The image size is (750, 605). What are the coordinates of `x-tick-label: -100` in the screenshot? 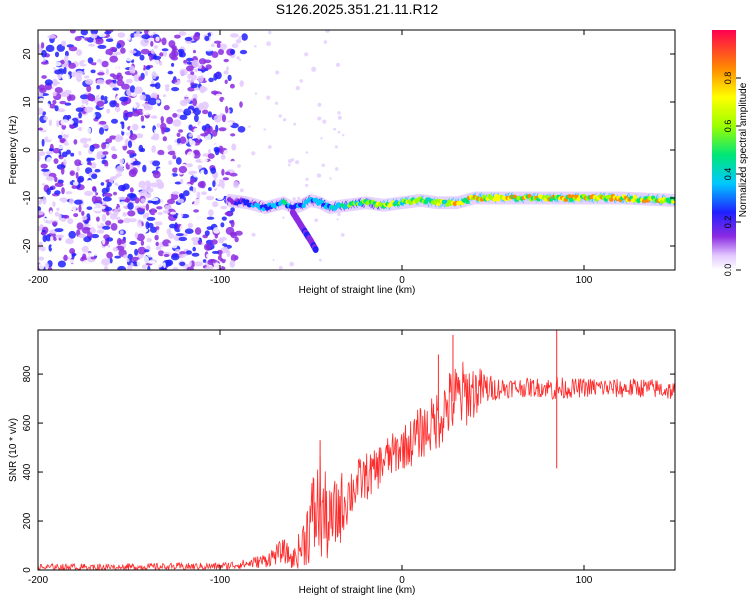 It's located at (220, 280).